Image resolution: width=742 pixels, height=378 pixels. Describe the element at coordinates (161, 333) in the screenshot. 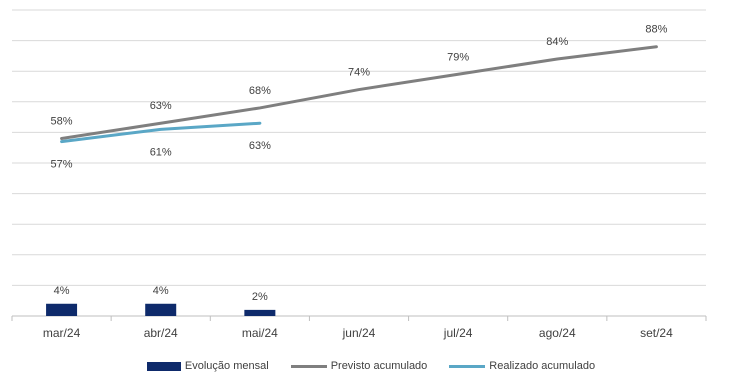

I see `x-tick-label: abr/24` at that location.